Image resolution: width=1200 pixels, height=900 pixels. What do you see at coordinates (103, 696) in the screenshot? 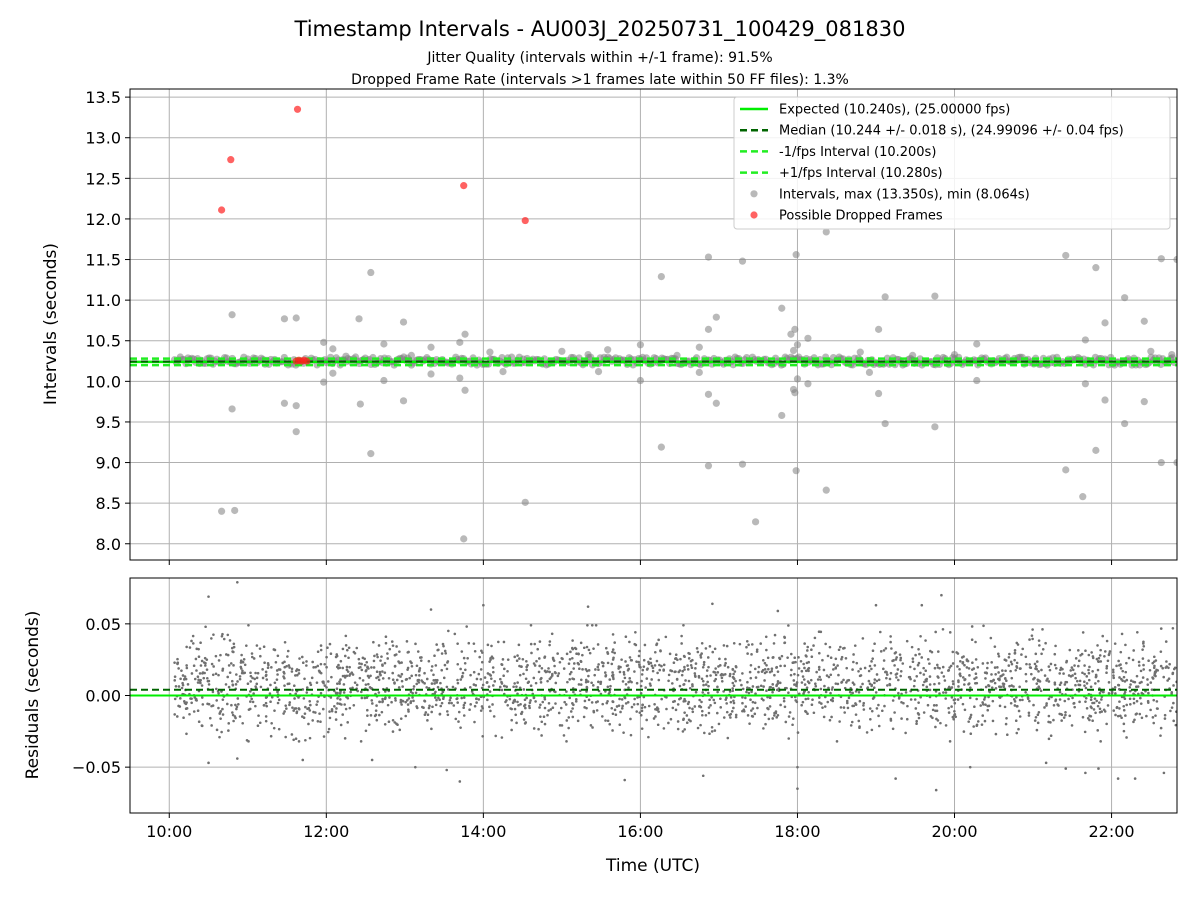
I see `y-tick-label: 0.00` at bounding box center [103, 696].